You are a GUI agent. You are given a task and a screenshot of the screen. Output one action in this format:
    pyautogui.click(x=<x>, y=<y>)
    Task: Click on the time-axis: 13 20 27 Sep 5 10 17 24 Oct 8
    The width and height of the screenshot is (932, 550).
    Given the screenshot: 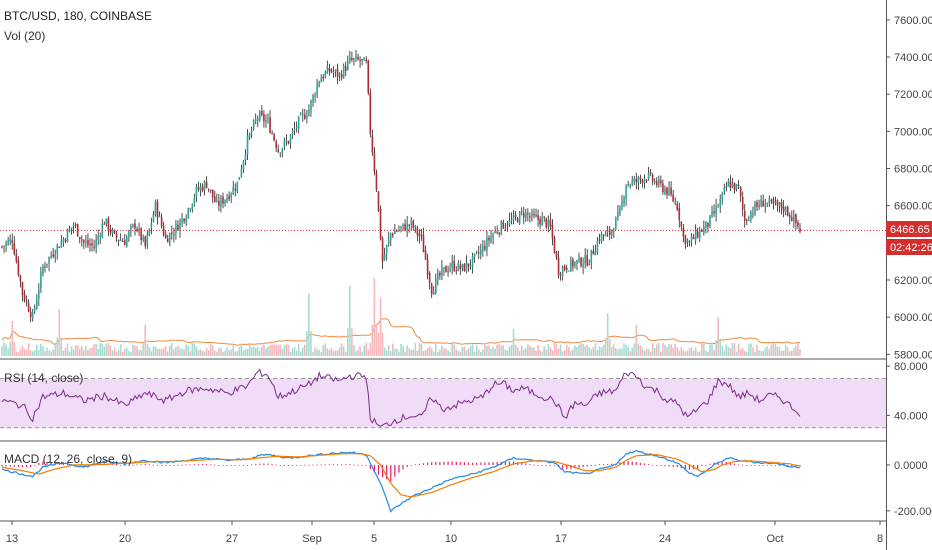 What is the action you would take?
    pyautogui.click(x=444, y=533)
    